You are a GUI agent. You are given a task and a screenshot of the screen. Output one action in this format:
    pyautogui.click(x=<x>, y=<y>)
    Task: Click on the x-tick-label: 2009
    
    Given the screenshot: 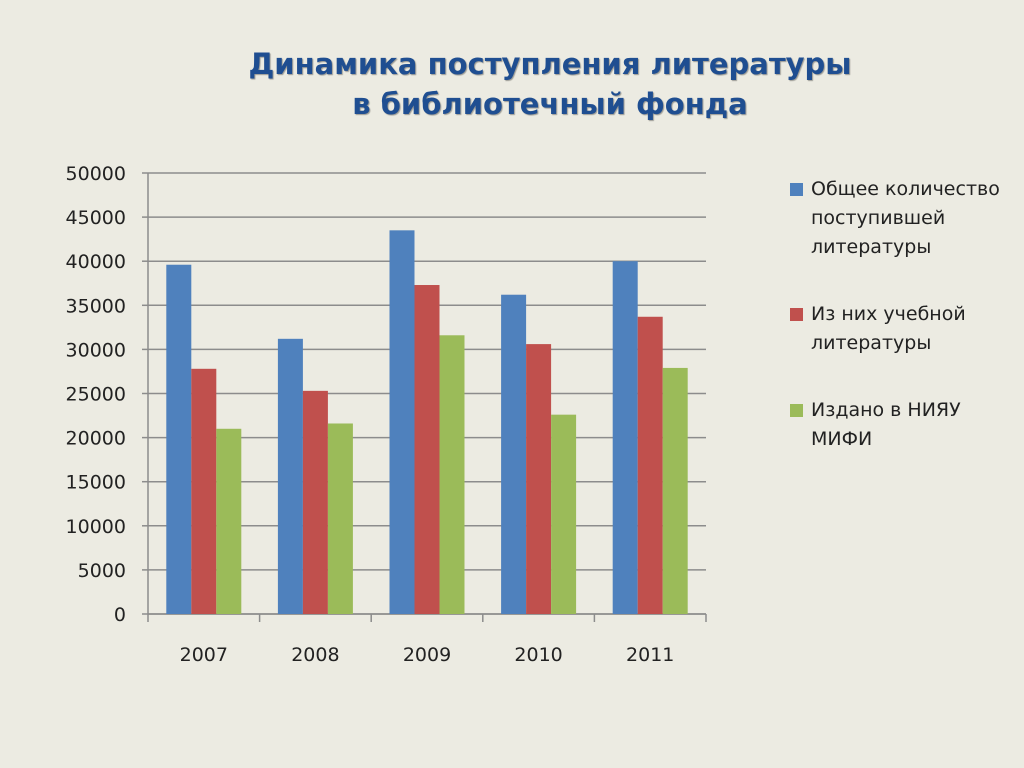 What is the action you would take?
    pyautogui.click(x=427, y=655)
    